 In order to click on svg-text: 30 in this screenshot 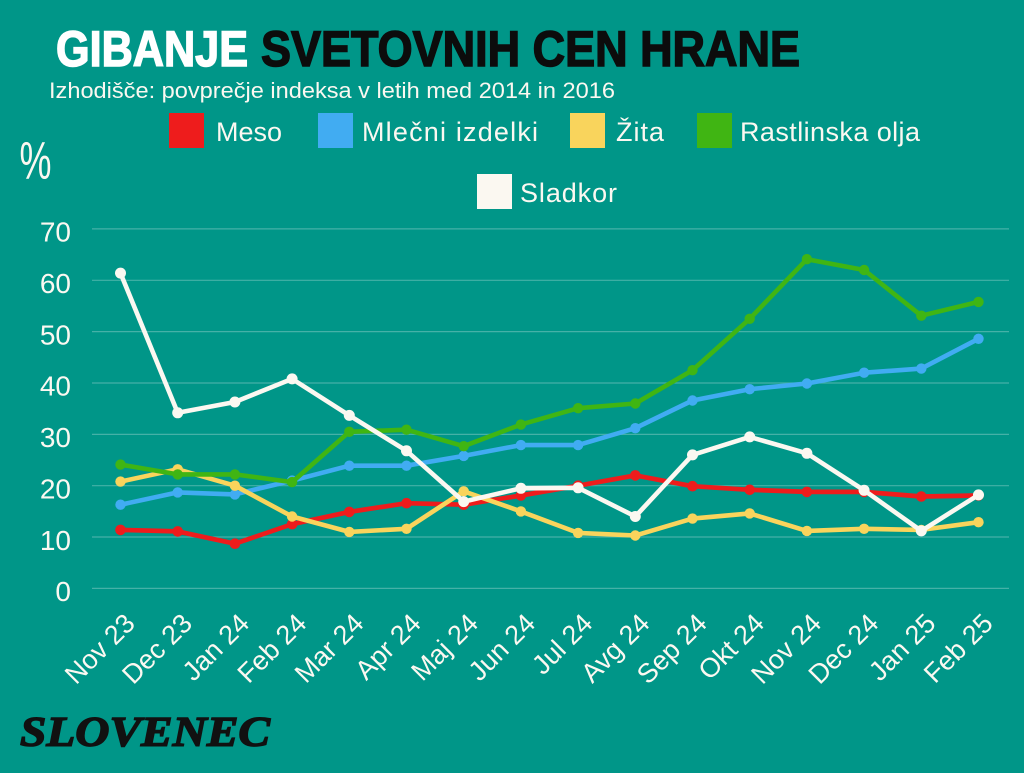, I will do `click(55, 437)`.